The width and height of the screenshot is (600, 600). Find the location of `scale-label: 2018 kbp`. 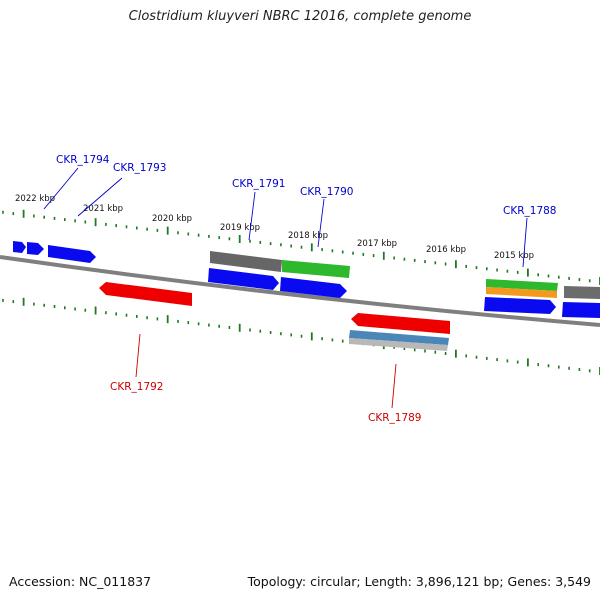

scale-label: 2018 kbp is located at coordinates (308, 236).